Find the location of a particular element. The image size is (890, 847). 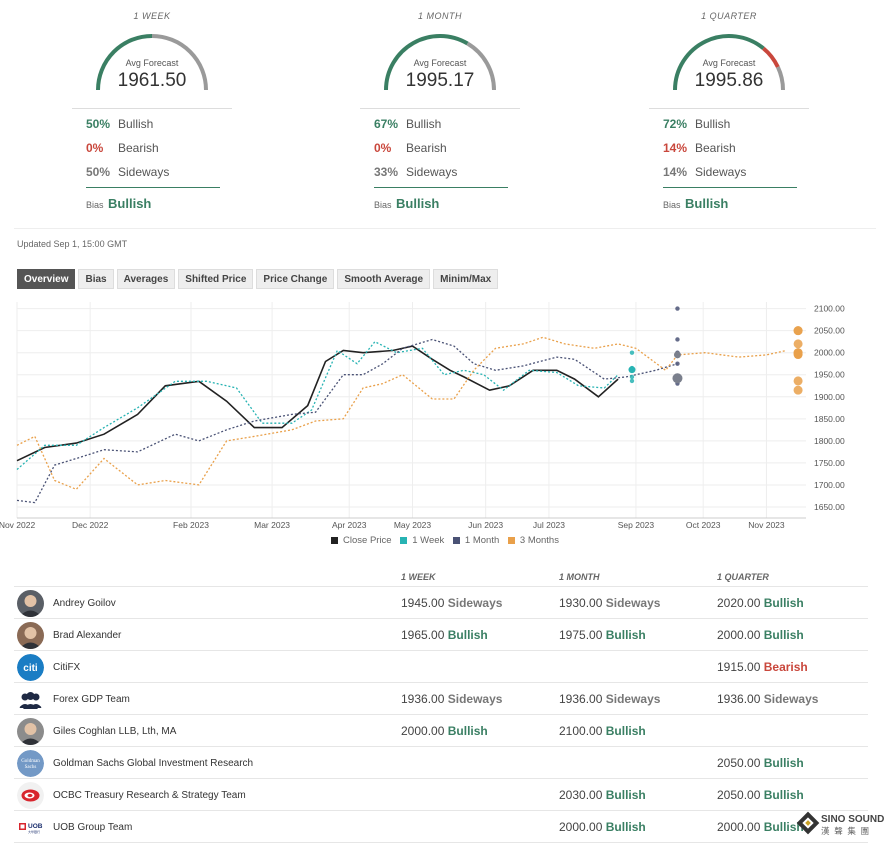

gauge-caption: Avg Forecast is located at coordinates (729, 63).